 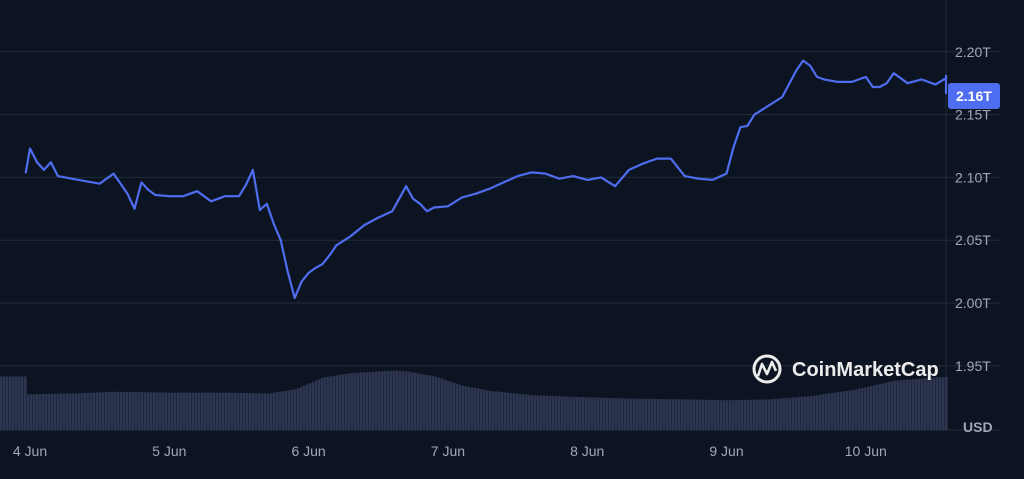 I want to click on x-tick-label: 8 Jun, so click(x=587, y=451).